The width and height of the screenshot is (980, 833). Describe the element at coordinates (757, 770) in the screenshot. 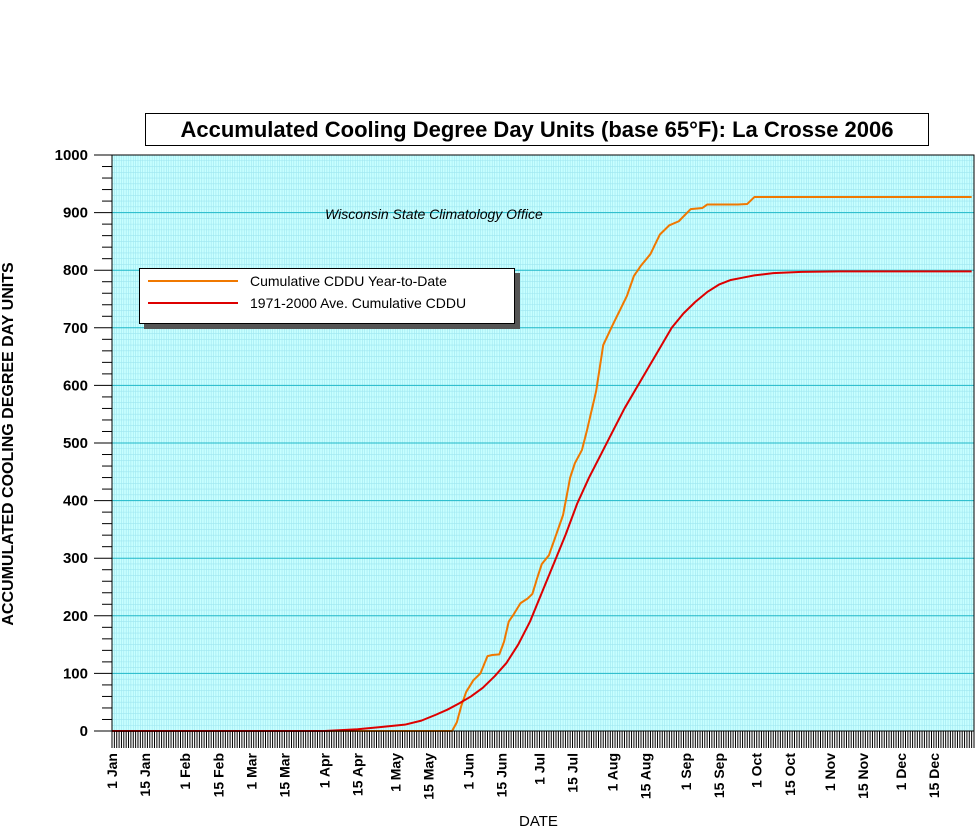

I see `x-tick-label: 1 Oct` at that location.